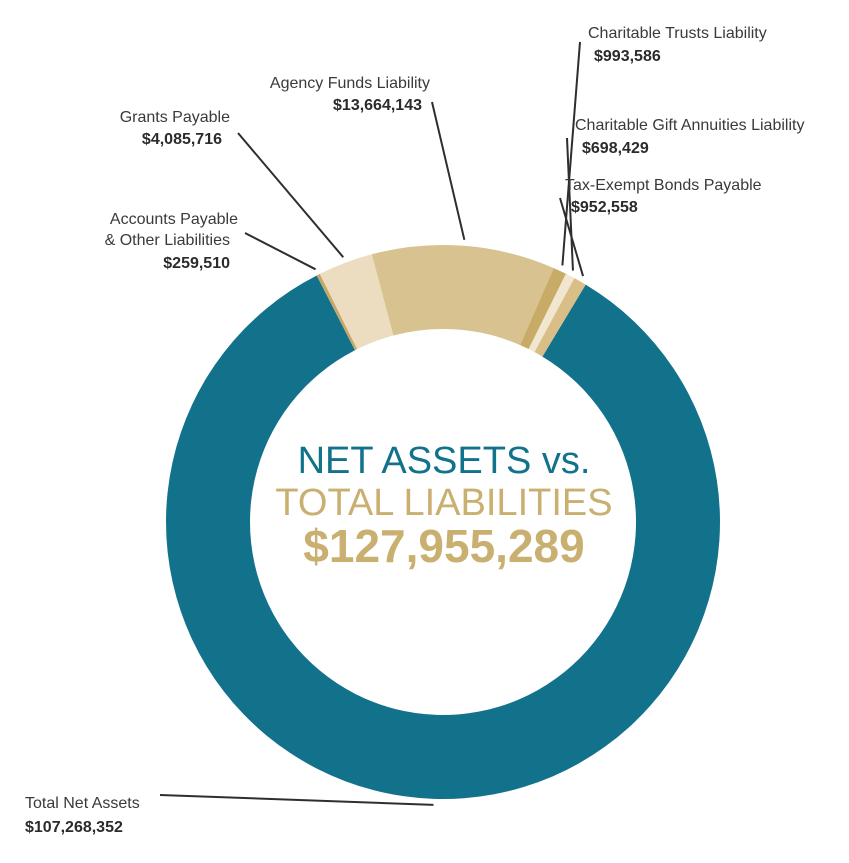 Image resolution: width=849 pixels, height=863 pixels. I want to click on label-agency-funds: Agency Funds Liability $13,664,143, so click(350, 94).